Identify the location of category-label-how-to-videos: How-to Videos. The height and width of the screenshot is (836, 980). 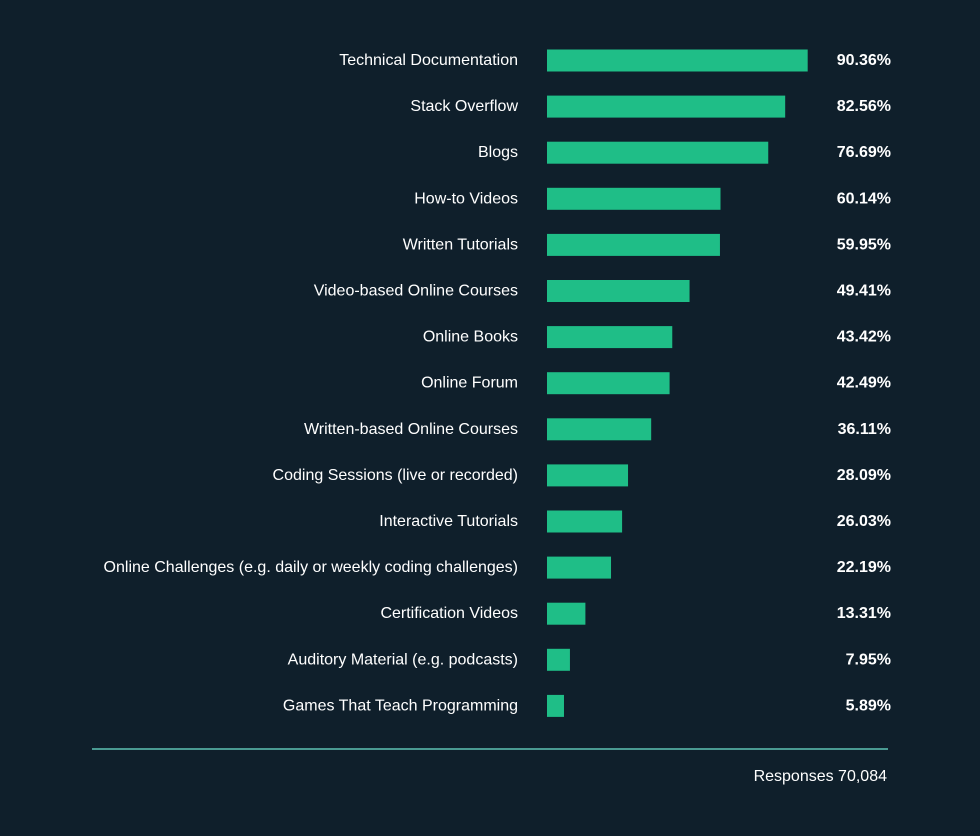
(466, 198).